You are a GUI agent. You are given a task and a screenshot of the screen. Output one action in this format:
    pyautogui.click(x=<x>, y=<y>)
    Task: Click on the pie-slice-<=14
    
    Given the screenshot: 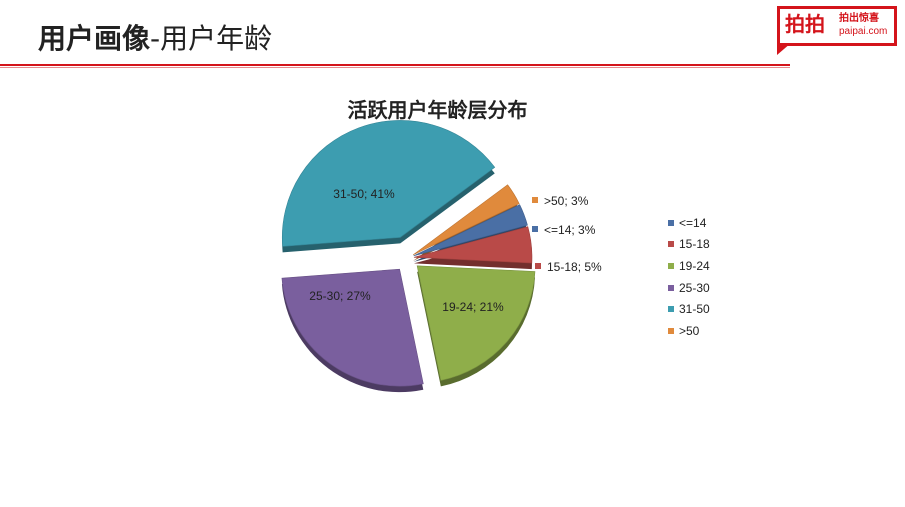 What is the action you would take?
    pyautogui.click(x=470, y=230)
    